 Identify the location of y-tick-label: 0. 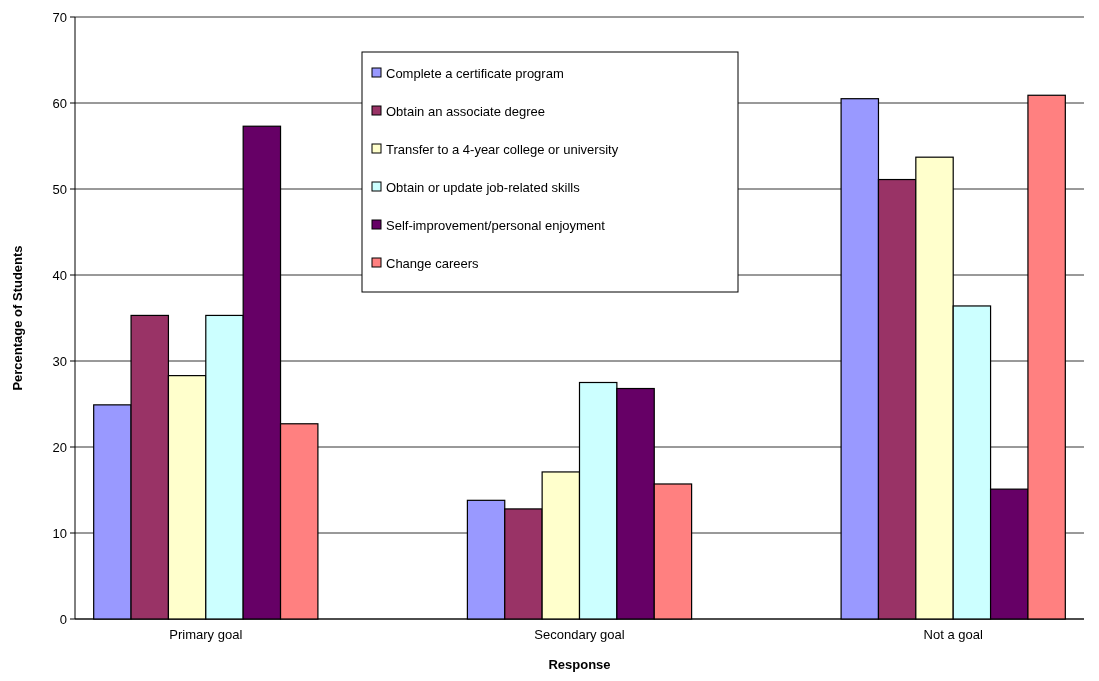
(63, 619).